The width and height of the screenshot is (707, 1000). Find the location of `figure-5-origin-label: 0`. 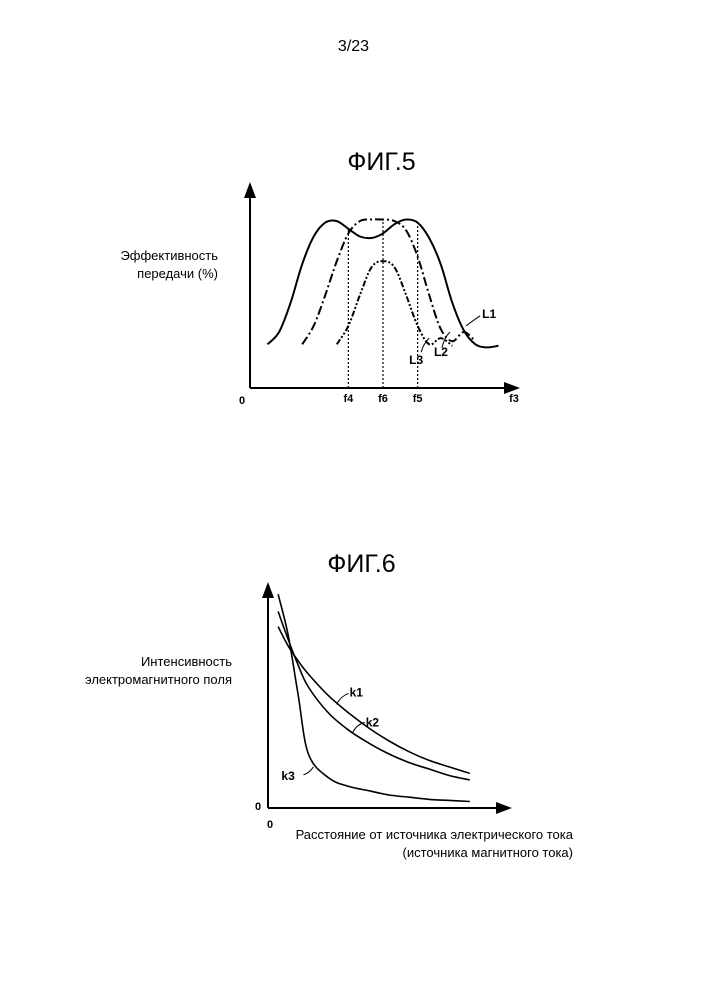

figure-5-origin-label: 0 is located at coordinates (242, 401).